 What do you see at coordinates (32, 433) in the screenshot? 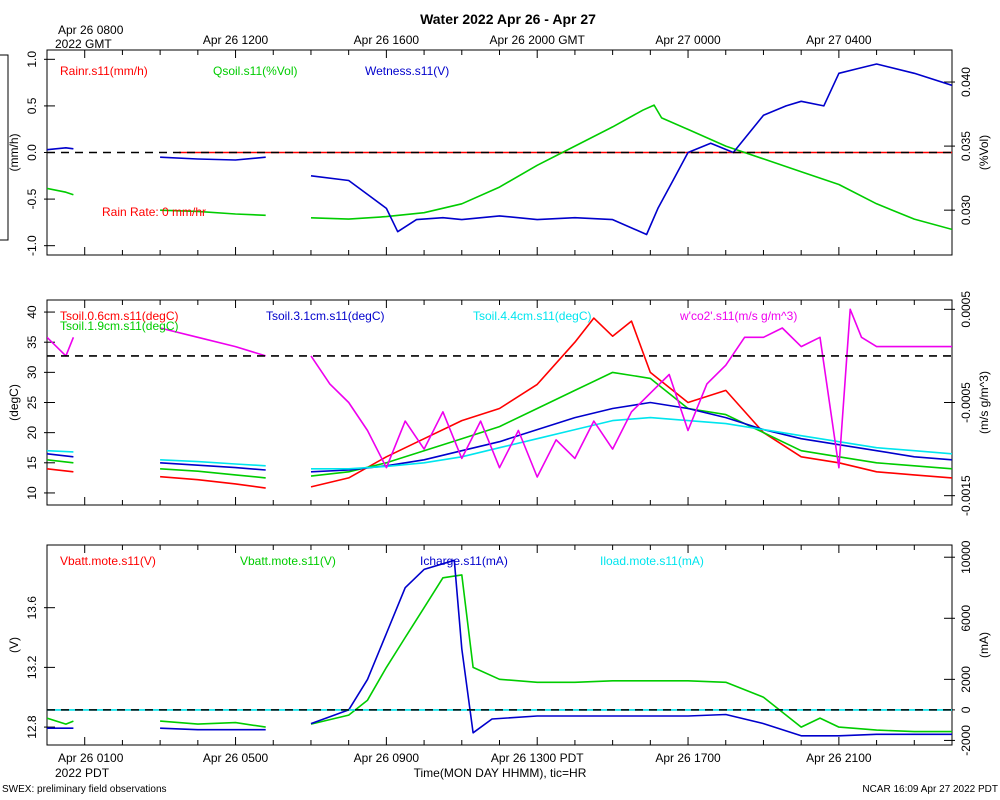
I see `y-tick-label-left: 20` at bounding box center [32, 433].